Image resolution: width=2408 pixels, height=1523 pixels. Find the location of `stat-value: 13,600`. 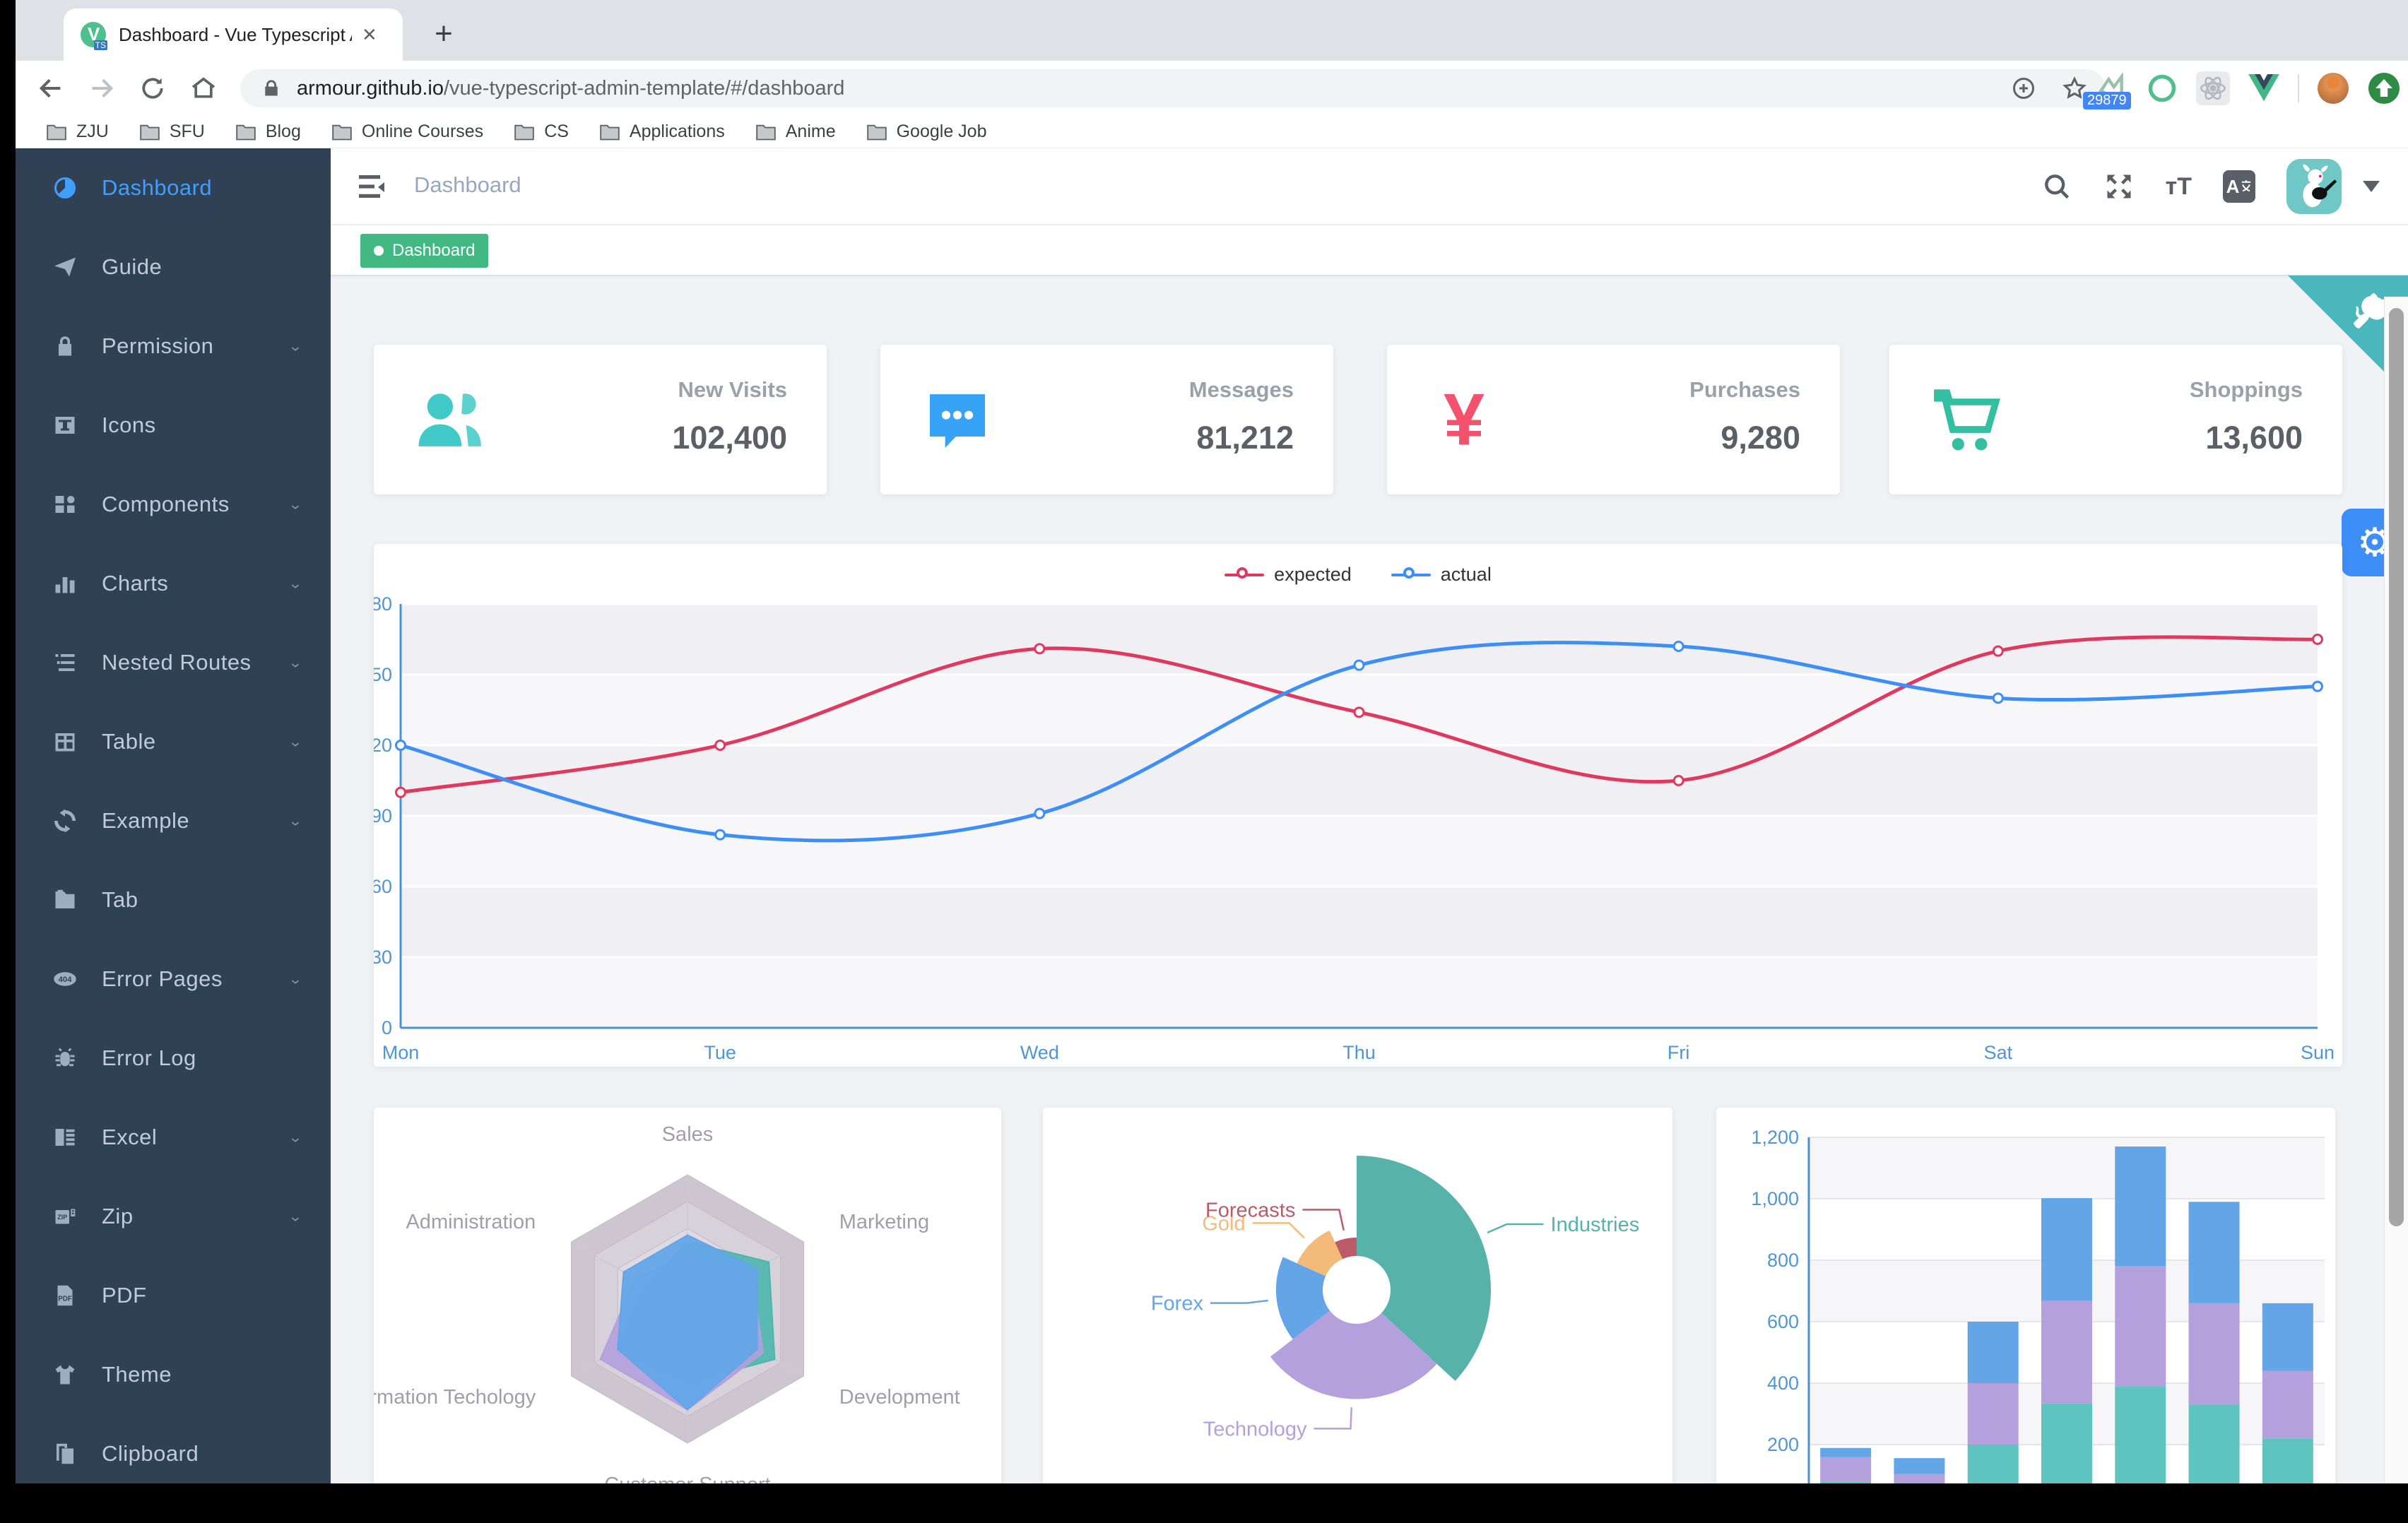

stat-value: 13,600 is located at coordinates (2254, 438).